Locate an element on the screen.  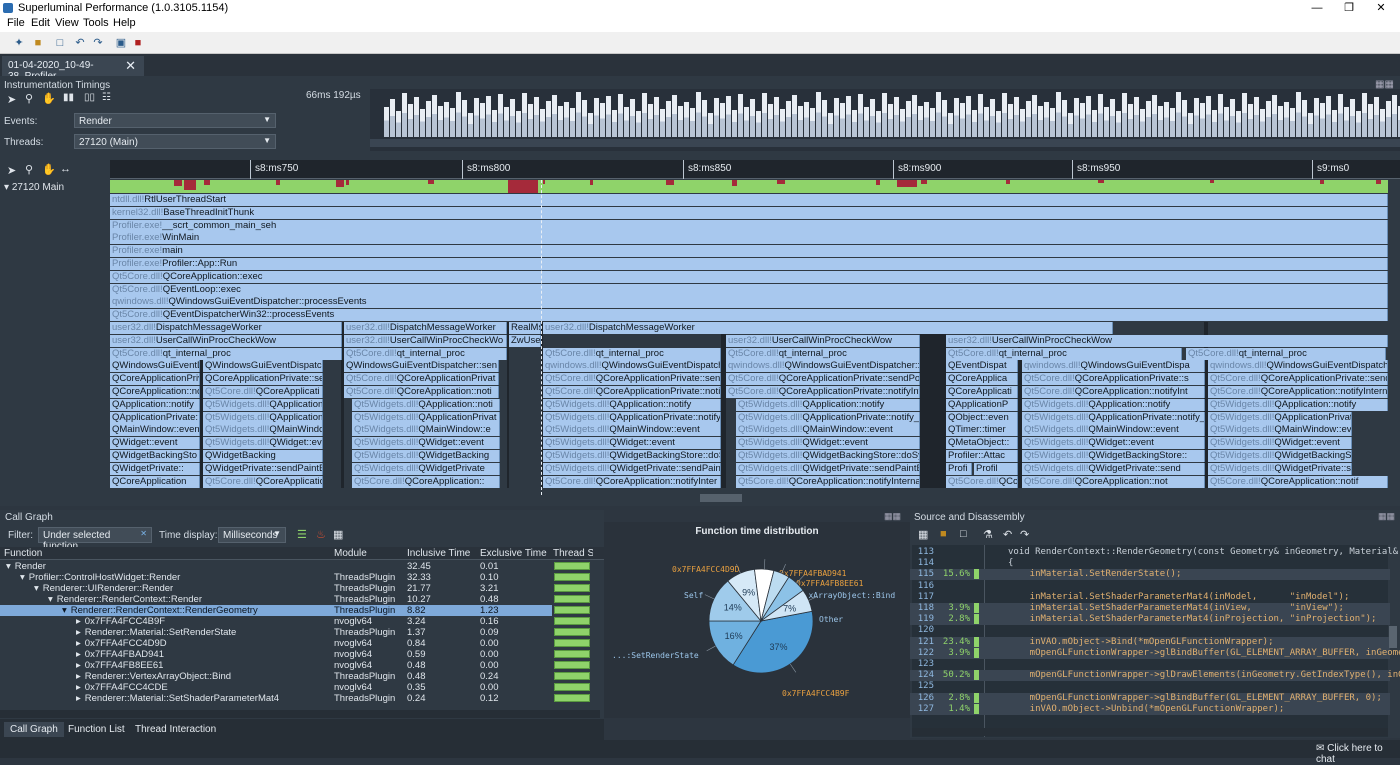
flame-frame: QWidgetBackingSto is located at coordinates (155, 456).